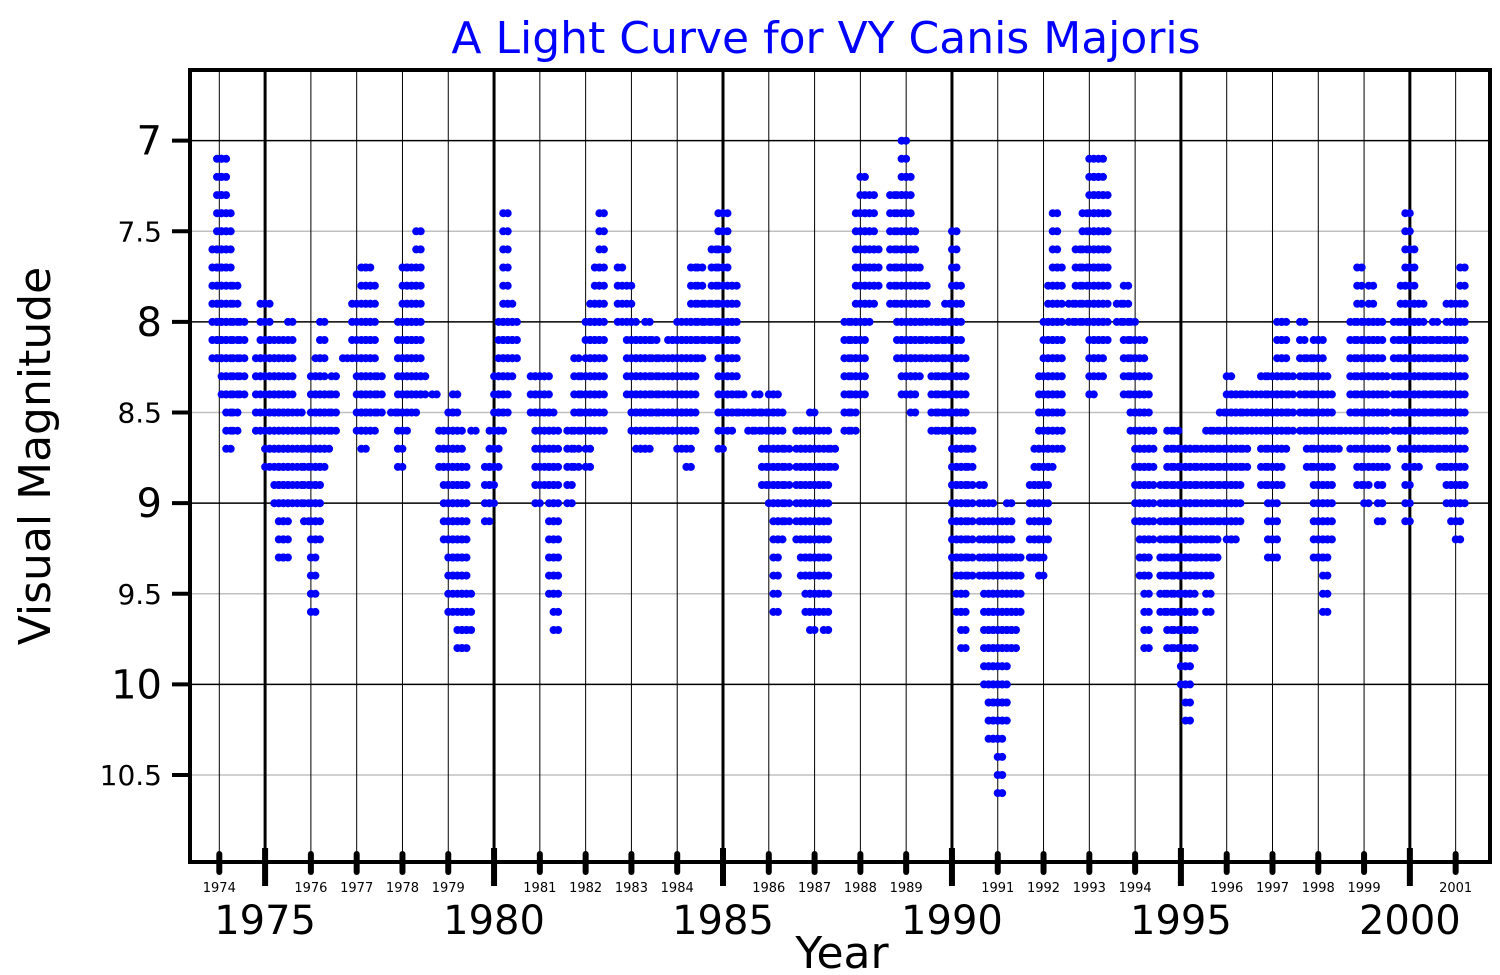  Describe the element at coordinates (841, 951) in the screenshot. I see `x-axis-label: Year` at that location.